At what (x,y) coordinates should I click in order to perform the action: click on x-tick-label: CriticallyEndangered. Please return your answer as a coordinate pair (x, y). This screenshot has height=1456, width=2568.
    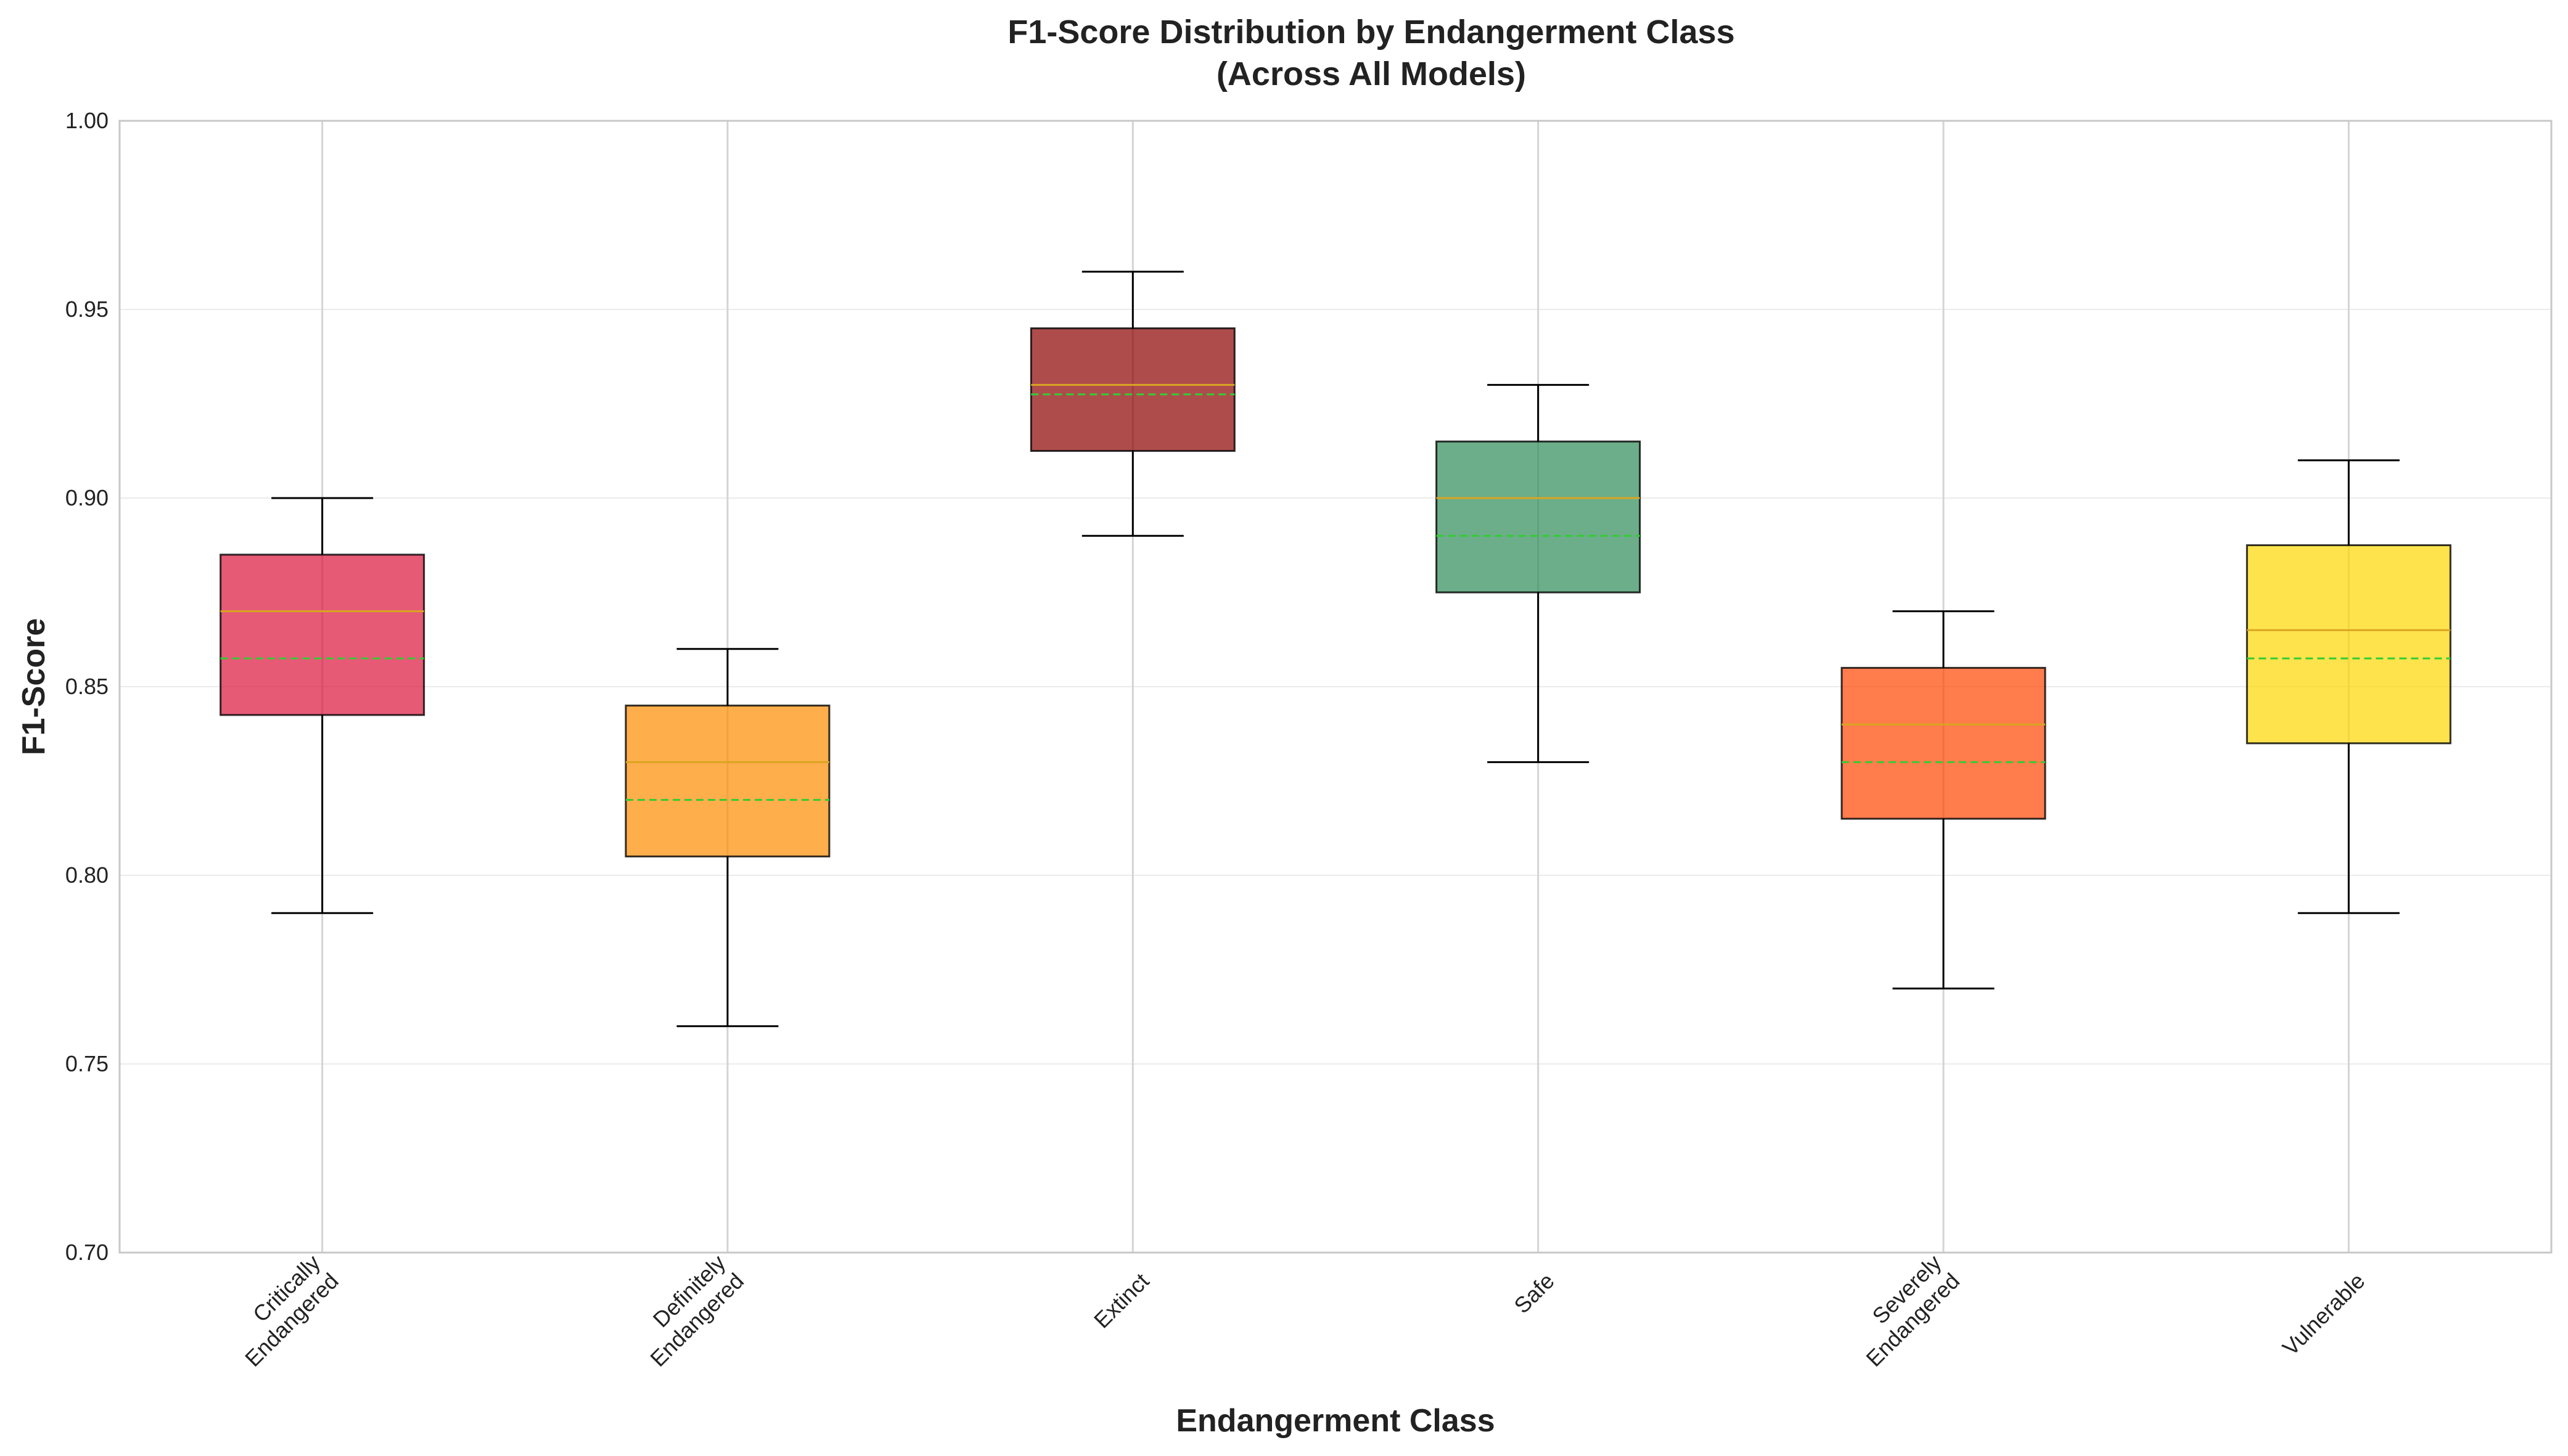
    Looking at the image, I should click on (282, 1310).